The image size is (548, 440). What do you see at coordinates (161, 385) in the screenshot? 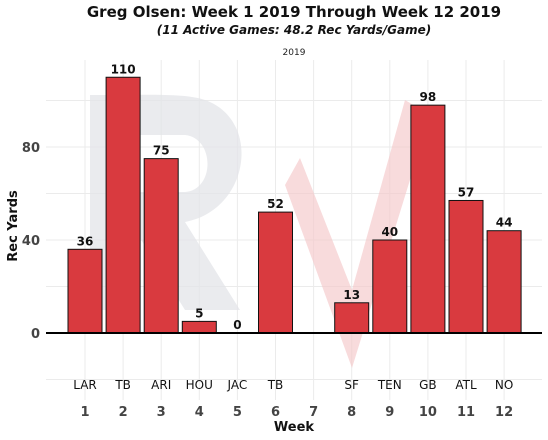
I see `opponent-label: ARI` at bounding box center [161, 385].